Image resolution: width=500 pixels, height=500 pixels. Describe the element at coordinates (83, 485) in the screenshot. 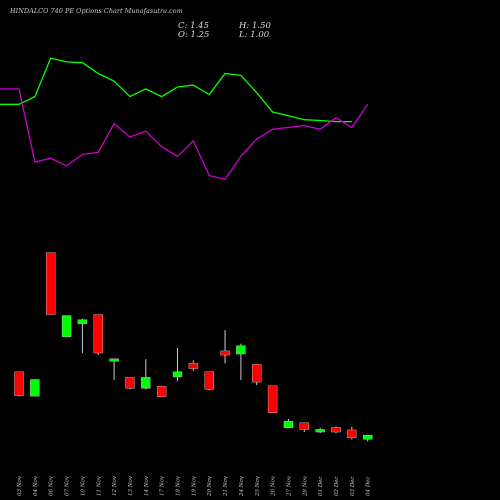

I see `x-axis-label: 10 Nov` at that location.